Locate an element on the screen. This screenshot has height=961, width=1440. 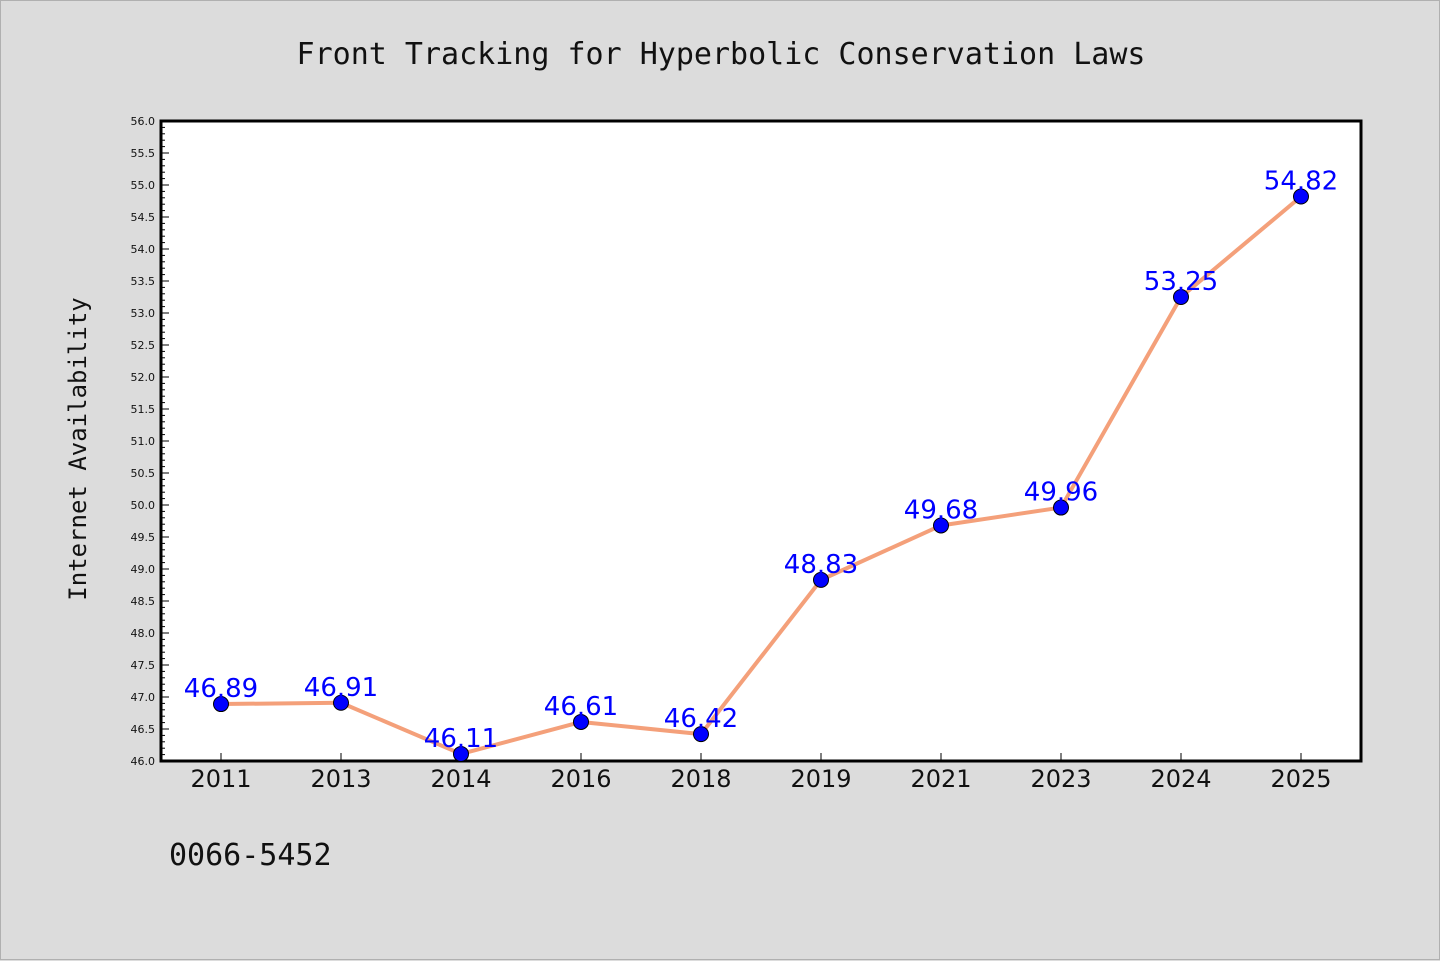
data-label: 46.89 is located at coordinates (221, 689).